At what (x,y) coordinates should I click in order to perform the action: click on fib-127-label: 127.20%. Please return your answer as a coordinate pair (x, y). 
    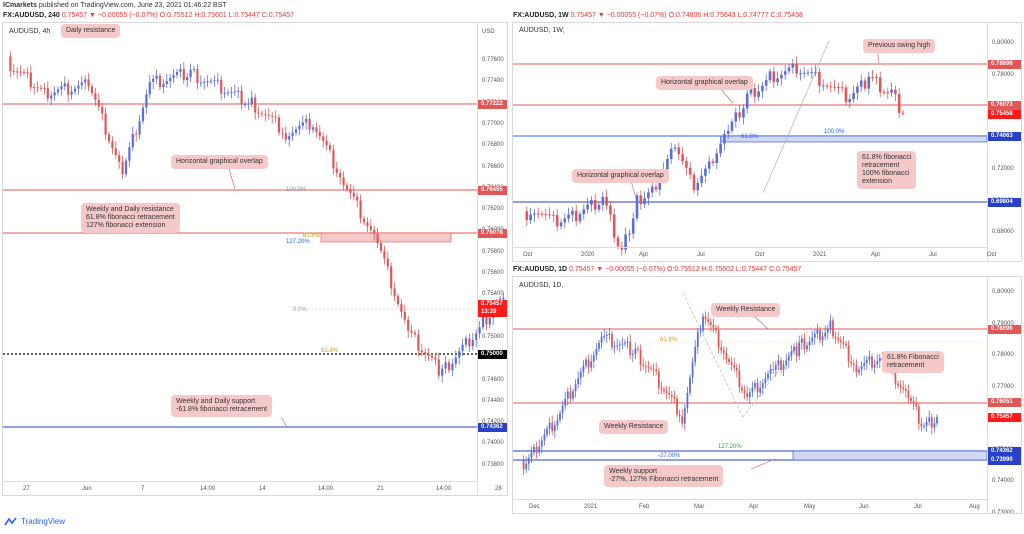
    Looking at the image, I should click on (298, 242).